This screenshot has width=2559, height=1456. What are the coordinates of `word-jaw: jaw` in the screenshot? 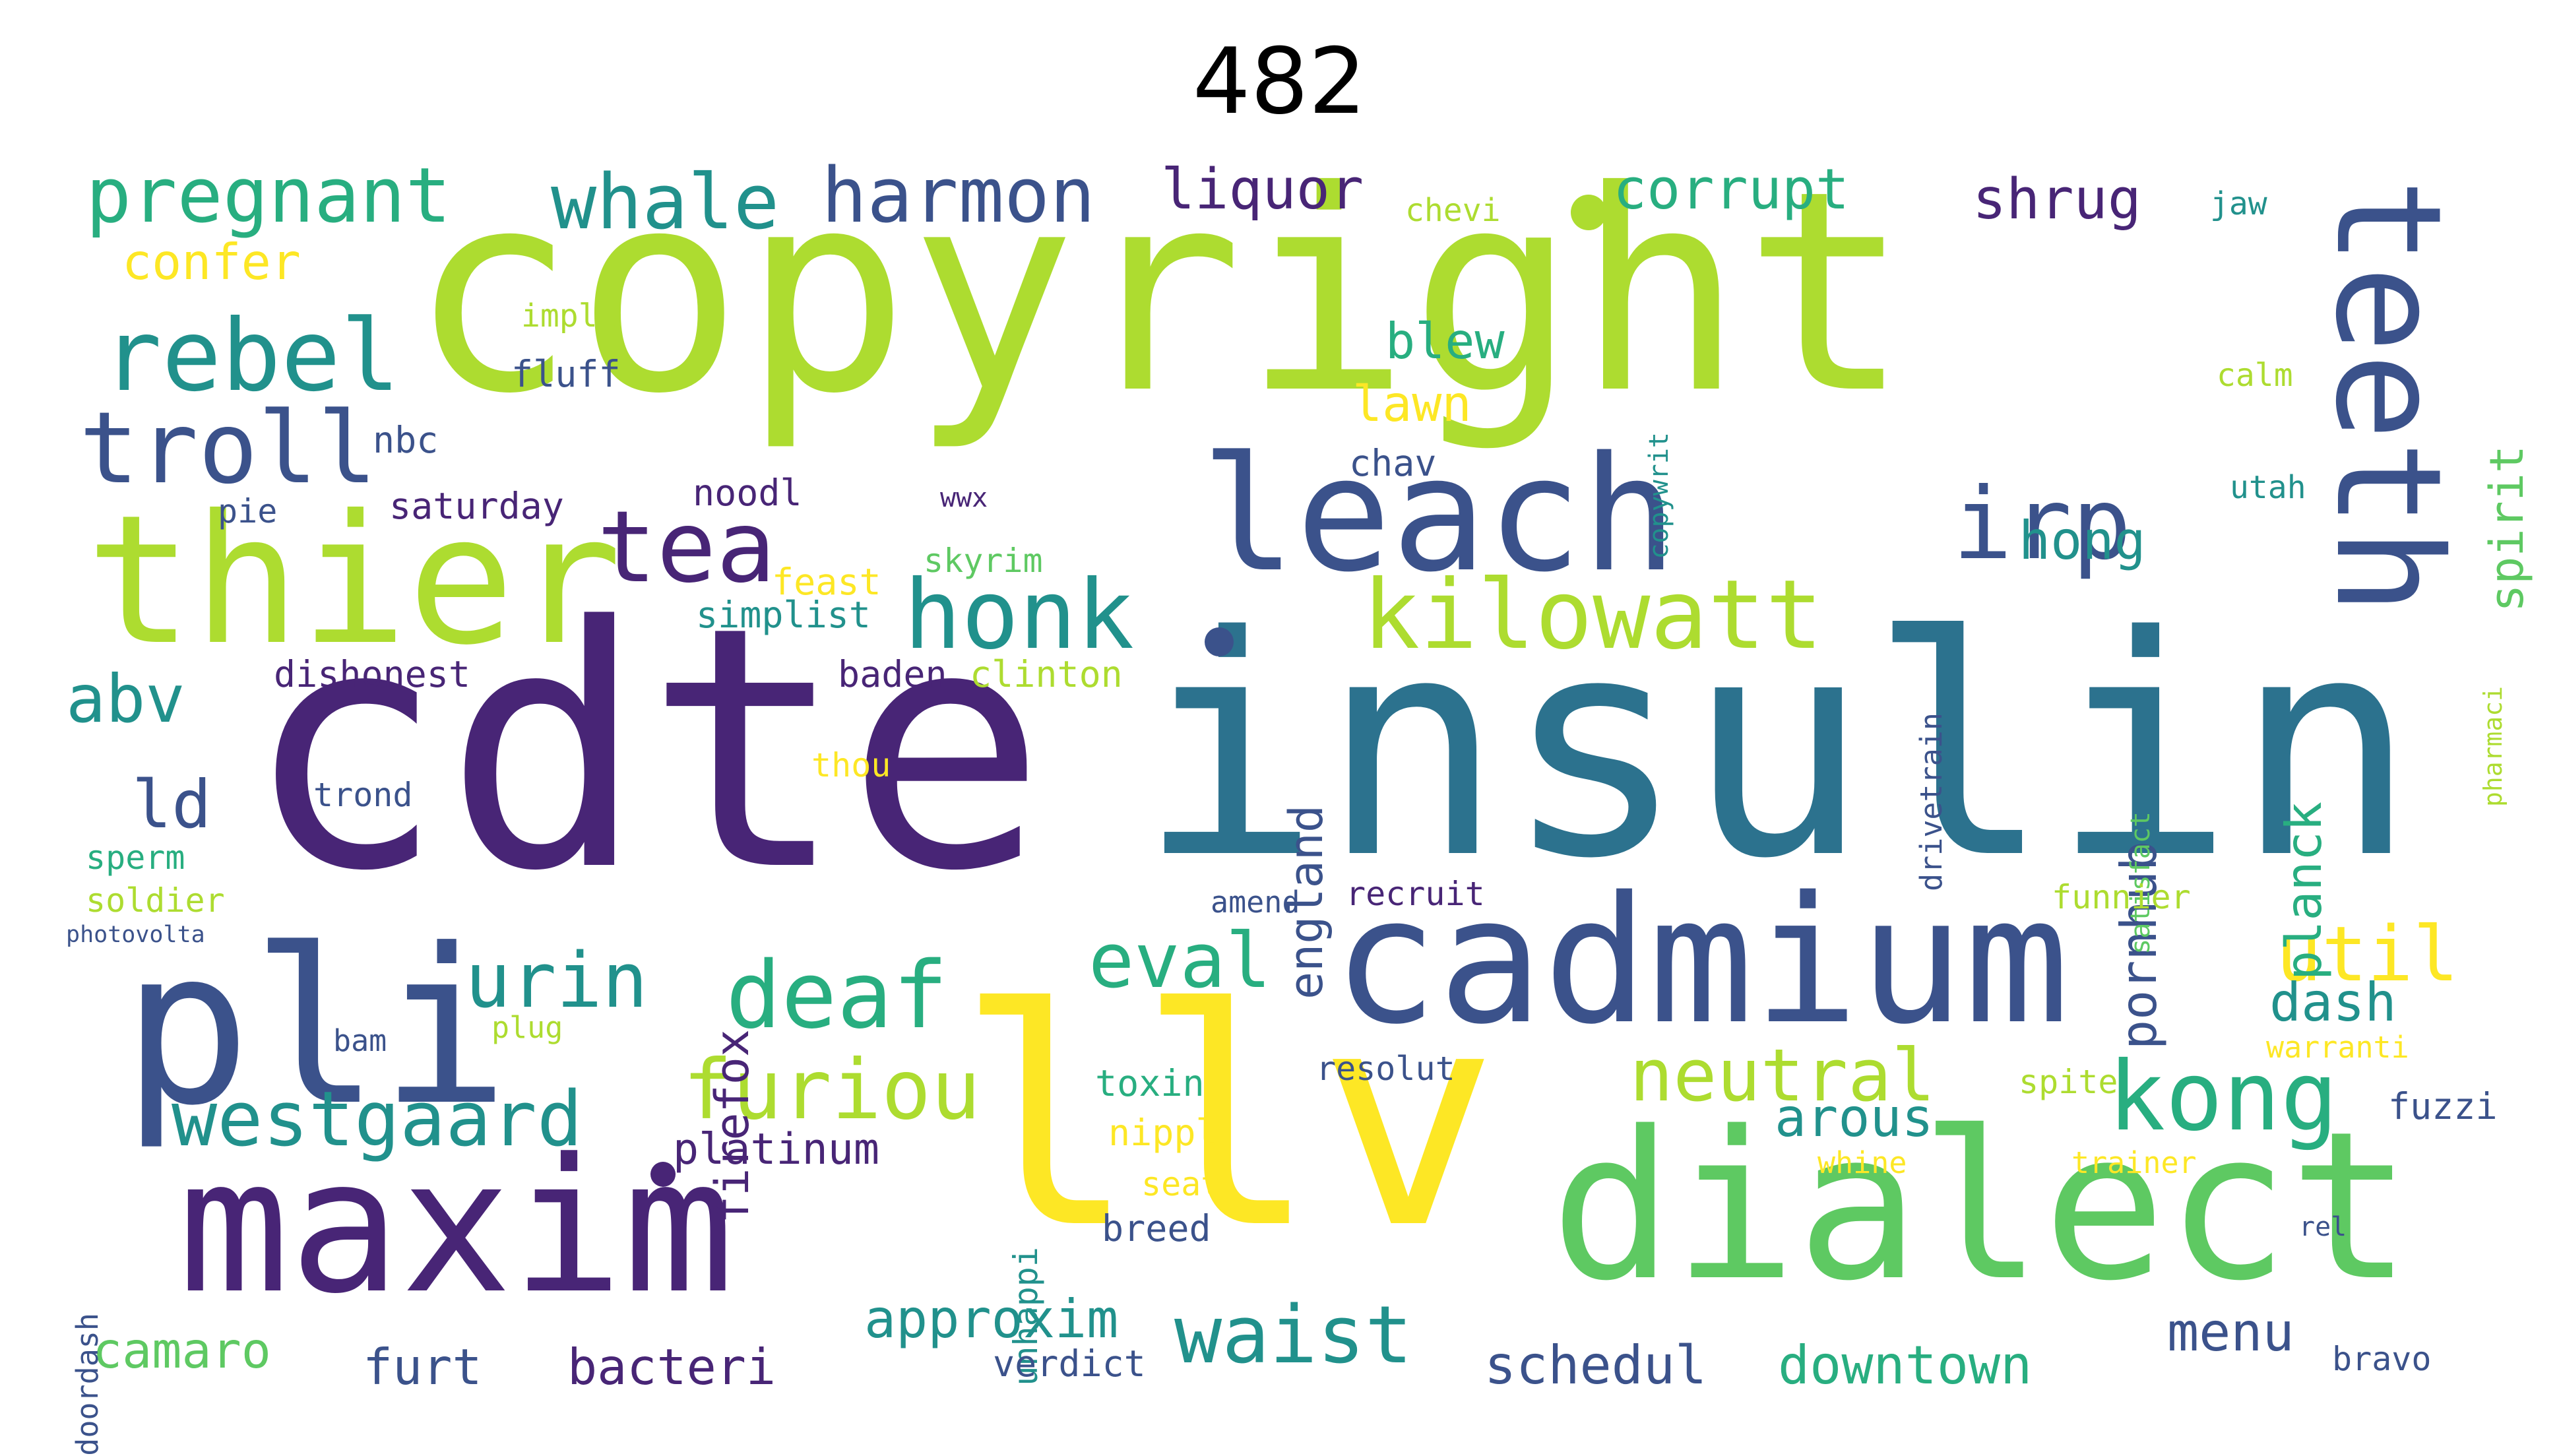 It's located at (2238, 203).